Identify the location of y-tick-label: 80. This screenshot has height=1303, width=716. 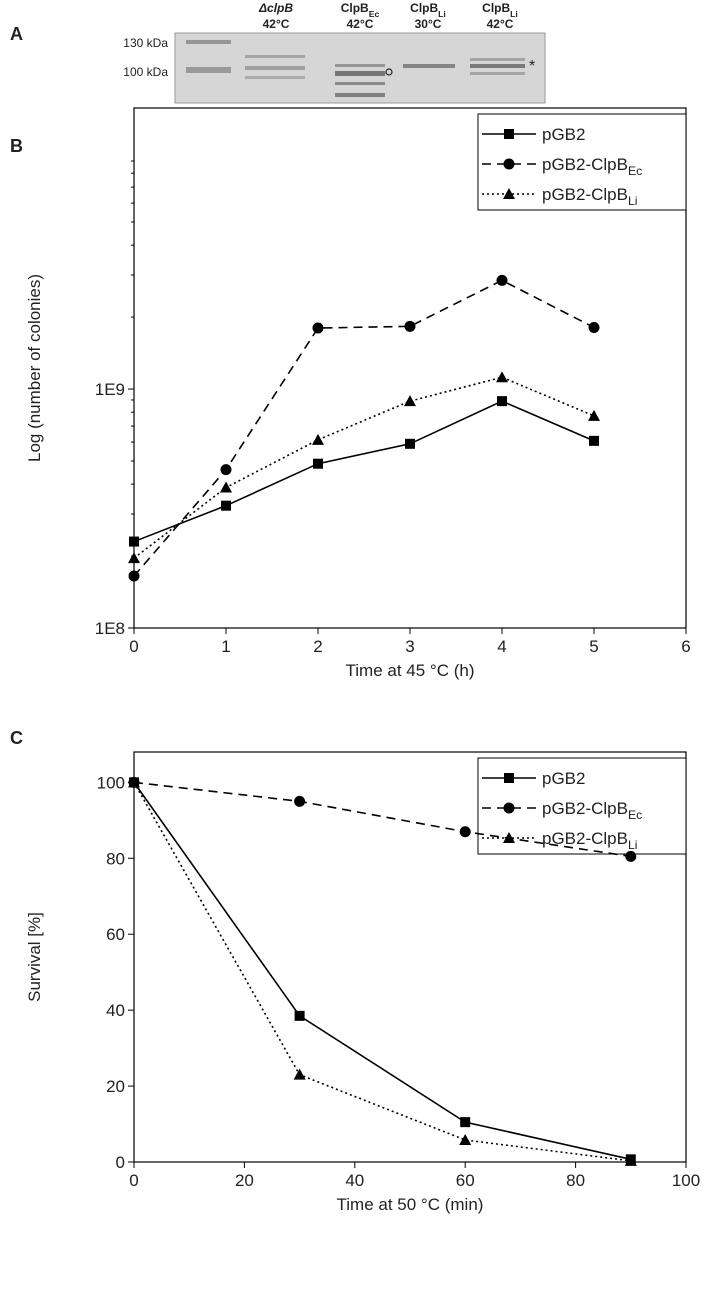
(115, 858).